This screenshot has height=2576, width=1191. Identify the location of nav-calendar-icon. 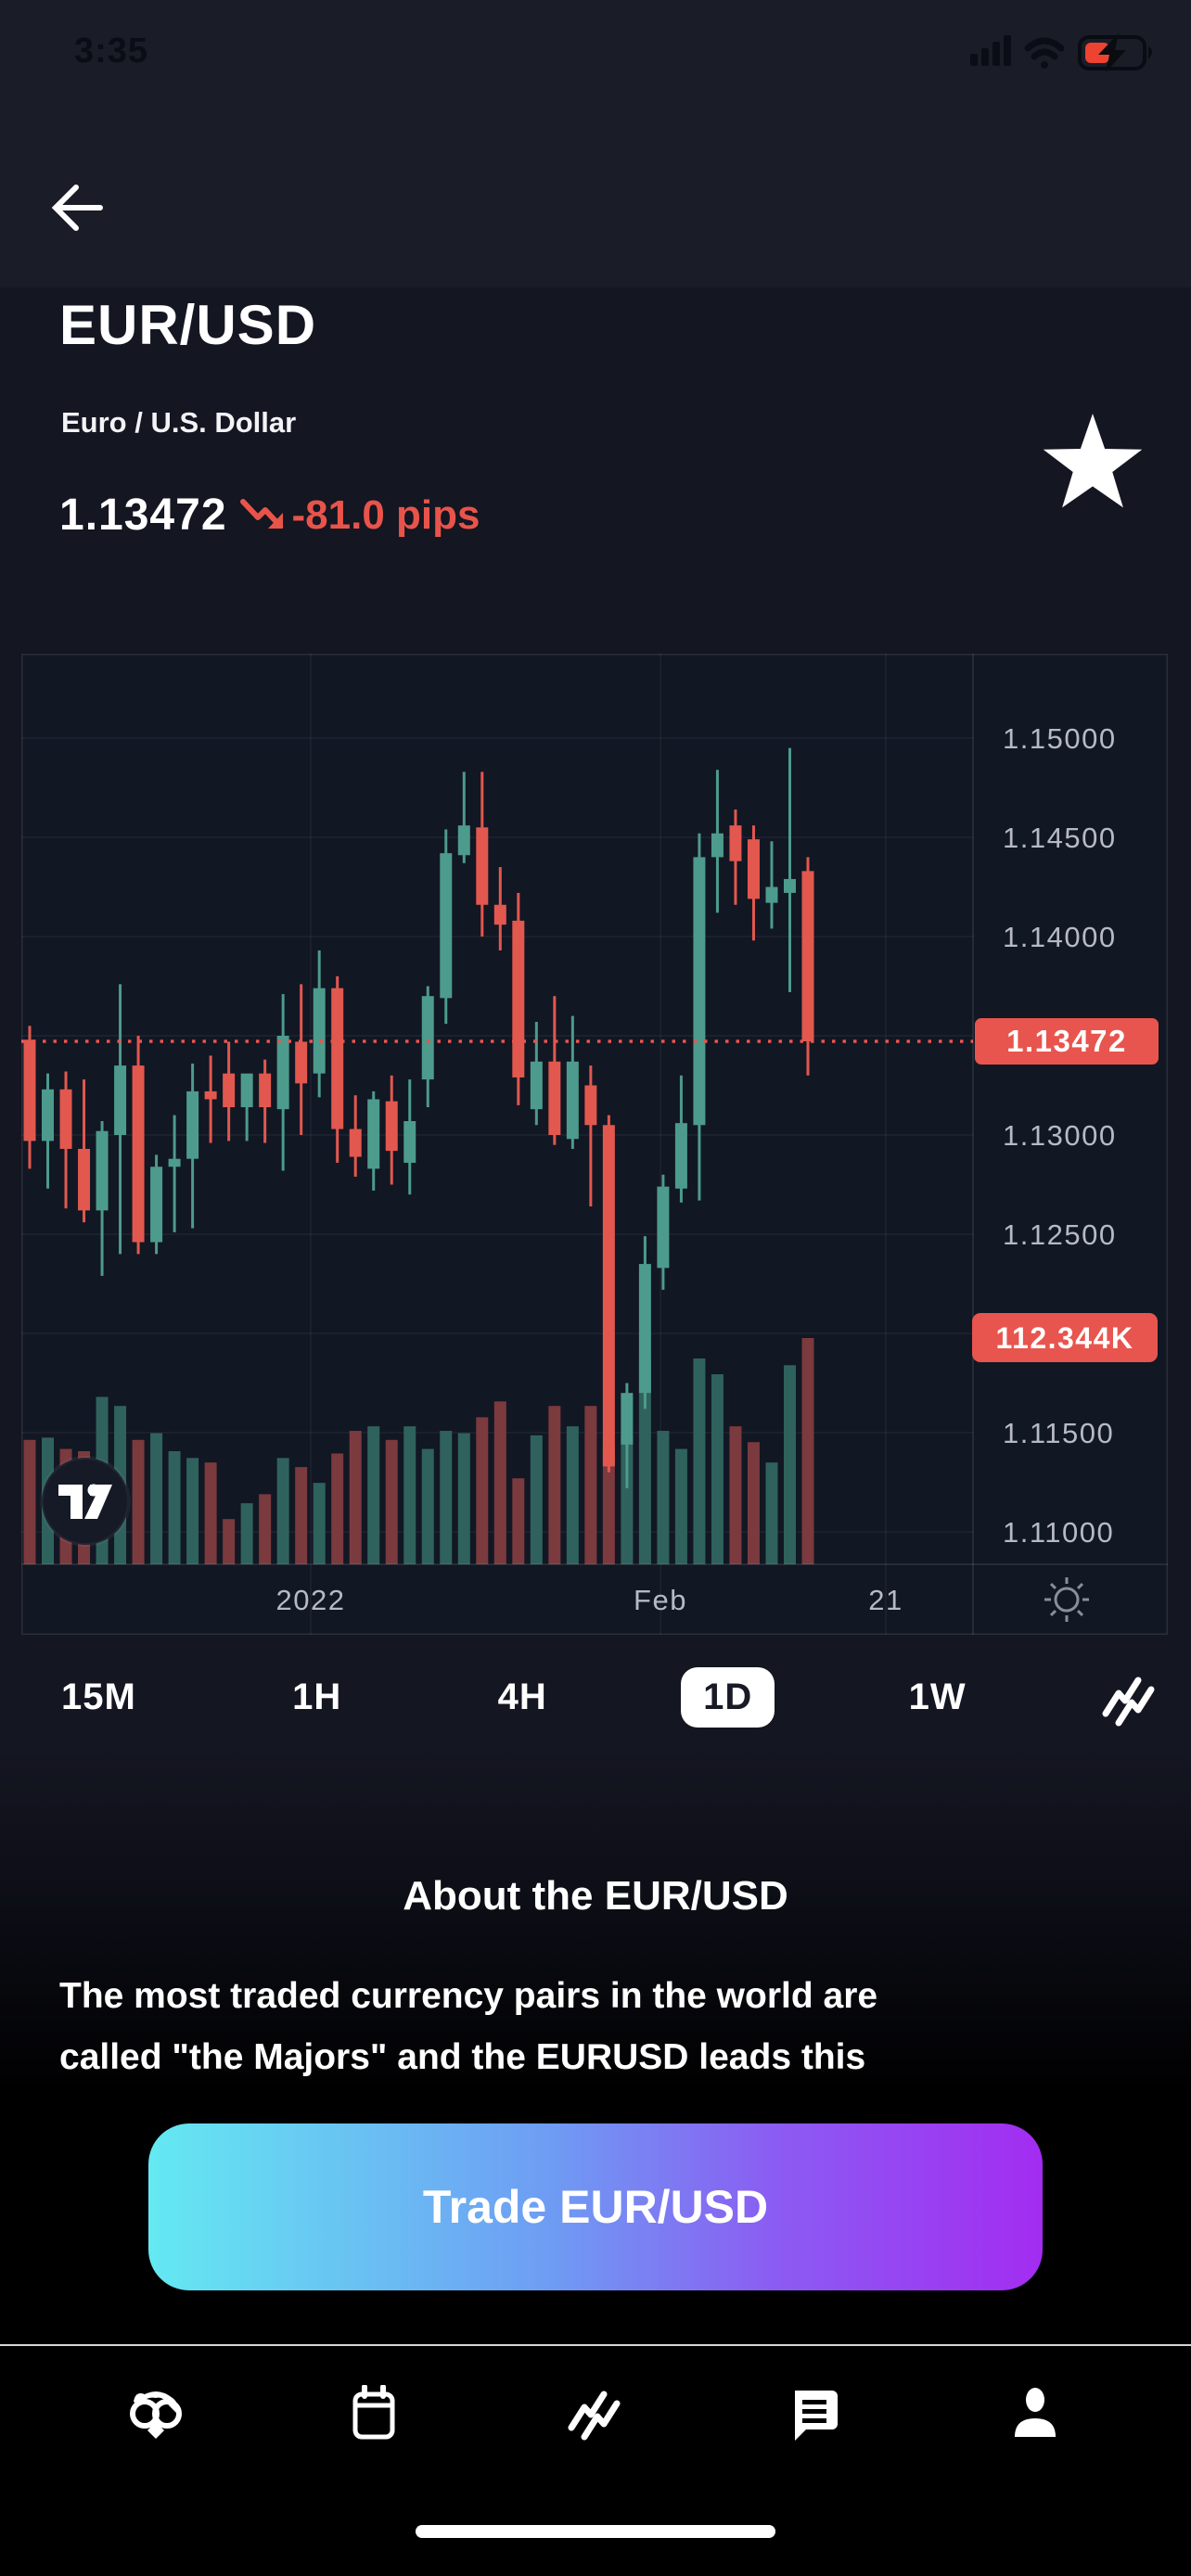
(375, 2414).